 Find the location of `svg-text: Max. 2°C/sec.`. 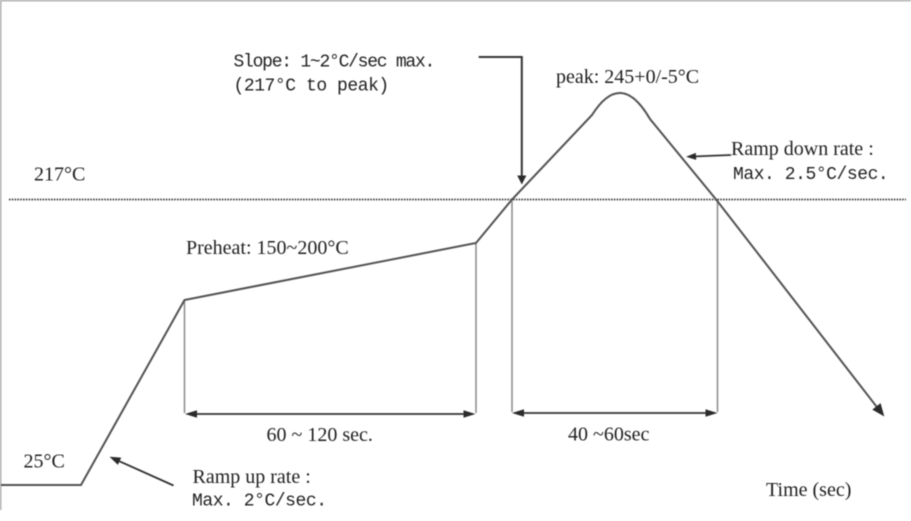

svg-text: Max. 2°C/sec. is located at coordinates (259, 502).